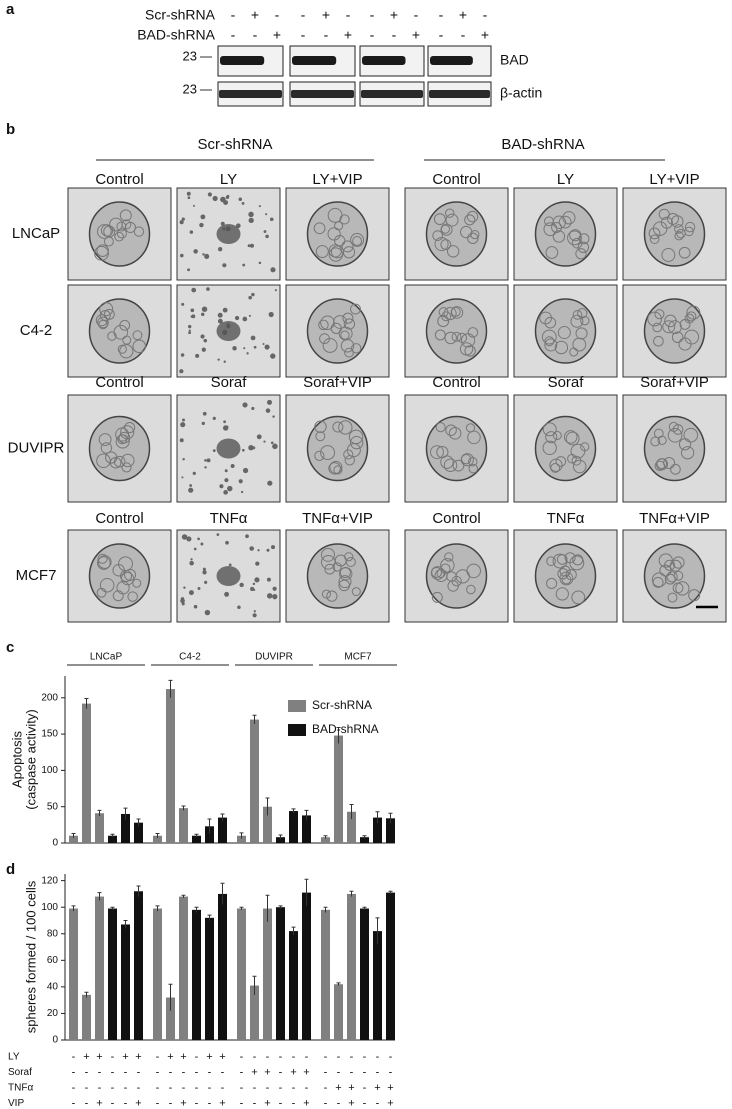 The image size is (732, 1109). What do you see at coordinates (441, 35) in the screenshot?
I see `sign: -` at bounding box center [441, 35].